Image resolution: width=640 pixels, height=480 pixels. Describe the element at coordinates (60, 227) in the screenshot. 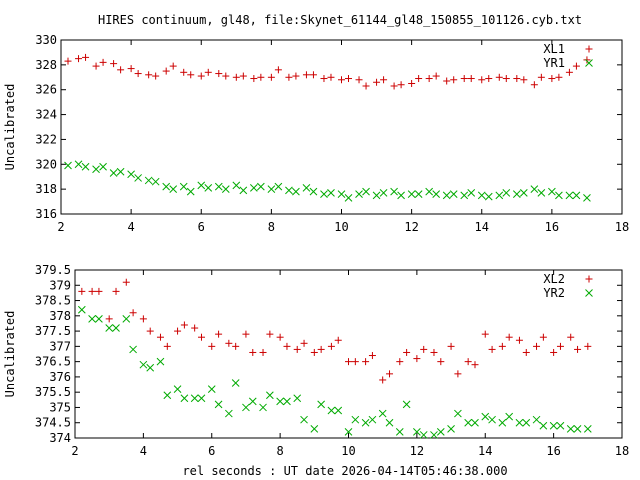

I see `x-tick-label: 2` at that location.